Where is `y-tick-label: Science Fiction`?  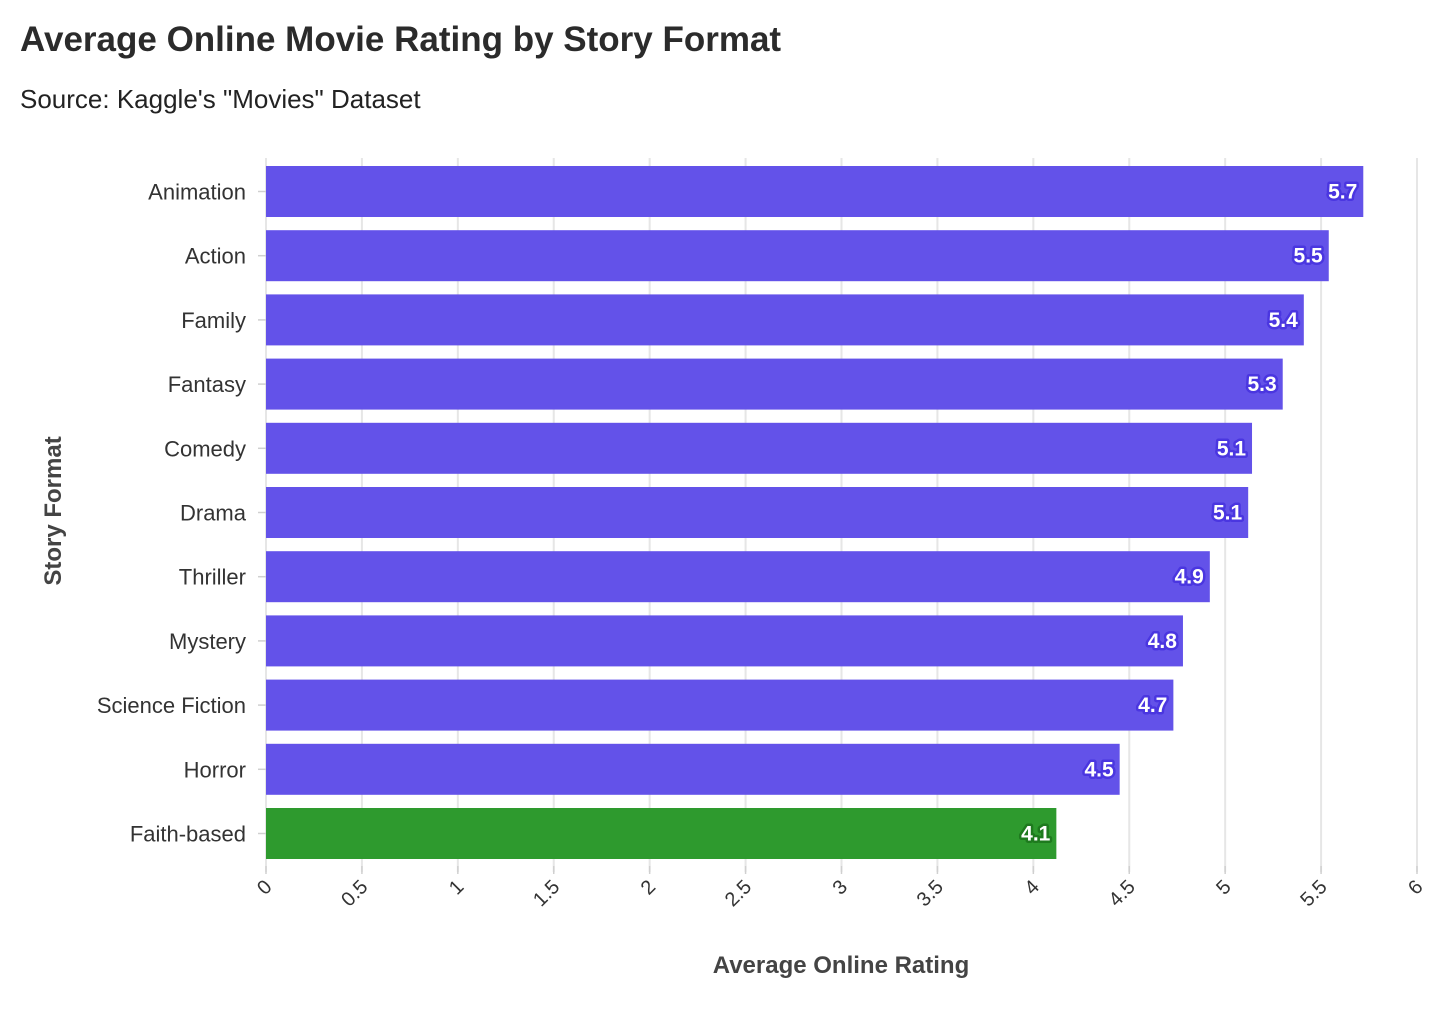 y-tick-label: Science Fiction is located at coordinates (171, 705).